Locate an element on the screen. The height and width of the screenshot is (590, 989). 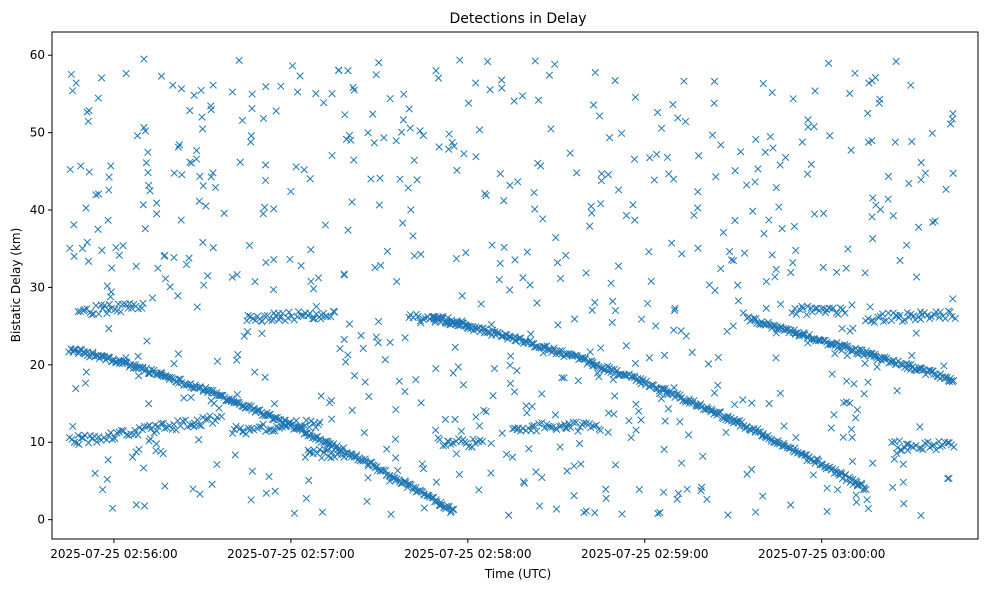
y-tick-label: 20 is located at coordinates (37, 365).